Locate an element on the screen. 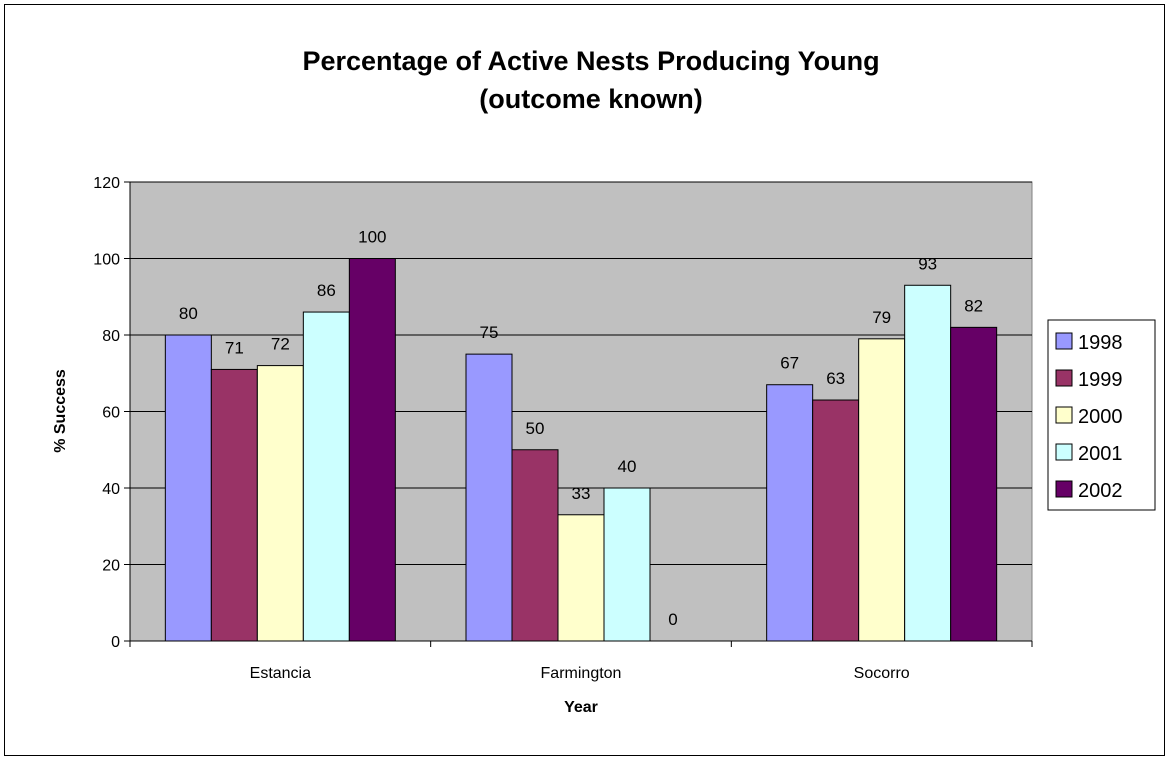 This screenshot has width=1167, height=759. legend-label: 1999 is located at coordinates (1100, 380).